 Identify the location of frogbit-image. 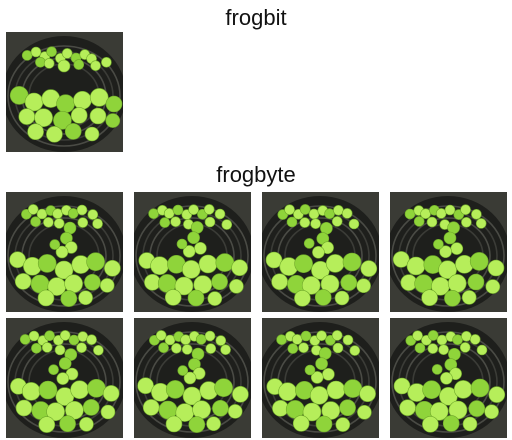
(64, 92).